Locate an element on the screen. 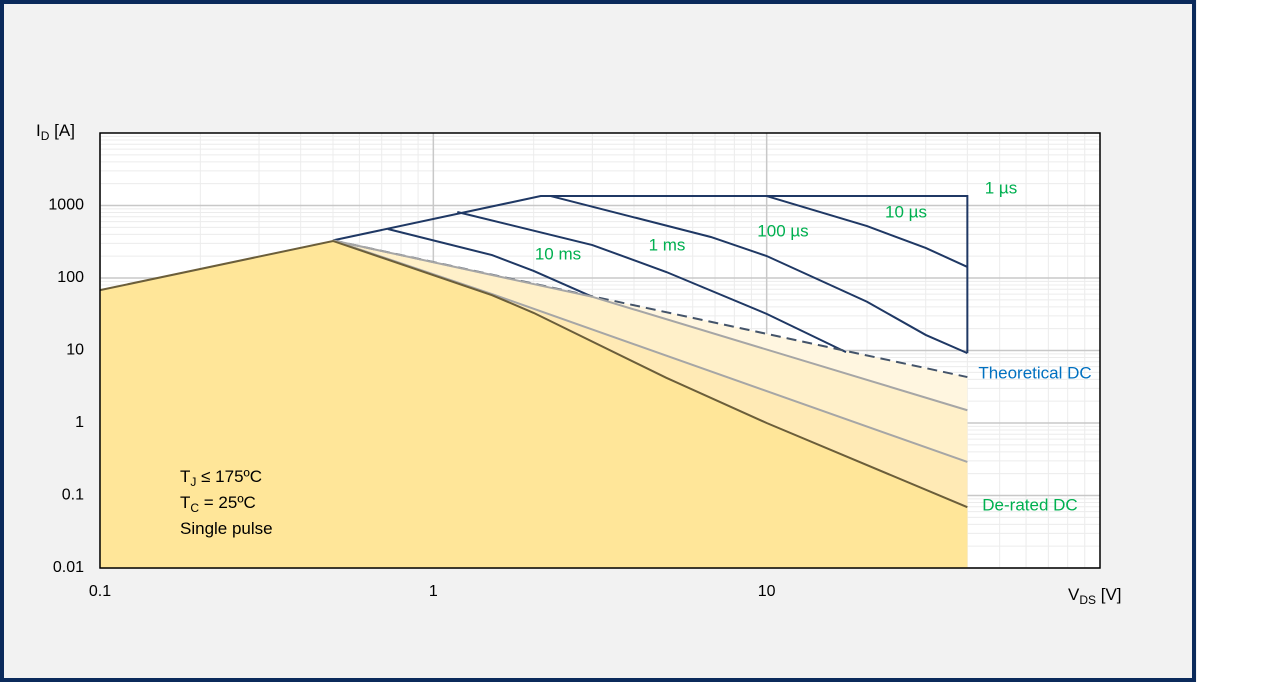 The image size is (1288, 682). y-axis-label: ID [A] is located at coordinates (55, 132).